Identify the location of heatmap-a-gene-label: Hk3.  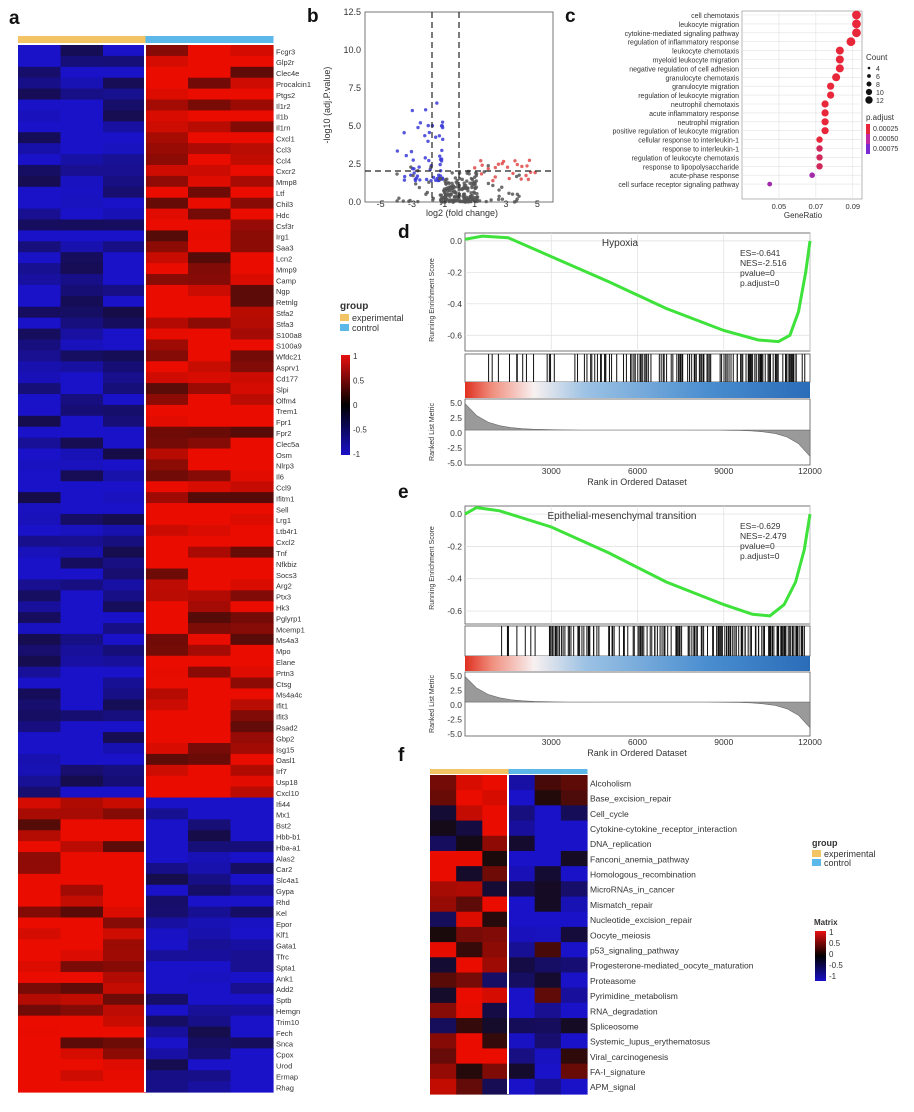
(282, 607).